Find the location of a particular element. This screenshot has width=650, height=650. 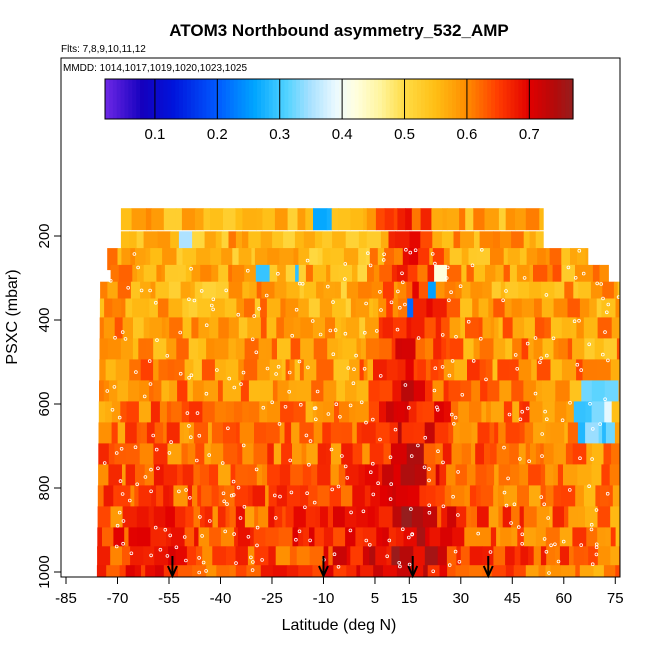

x-axis-label: Latitude (deg N) is located at coordinates (339, 625).